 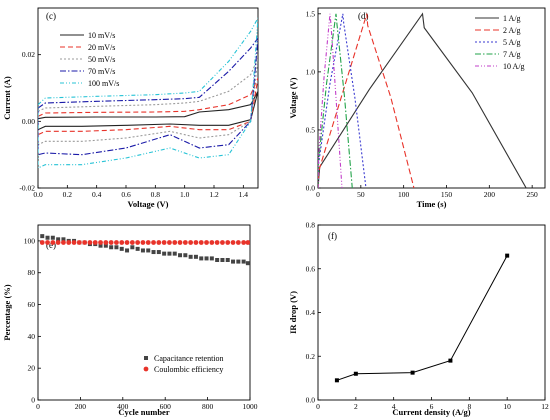 I want to click on y-tick-label: 0.0, so click(x=311, y=400).